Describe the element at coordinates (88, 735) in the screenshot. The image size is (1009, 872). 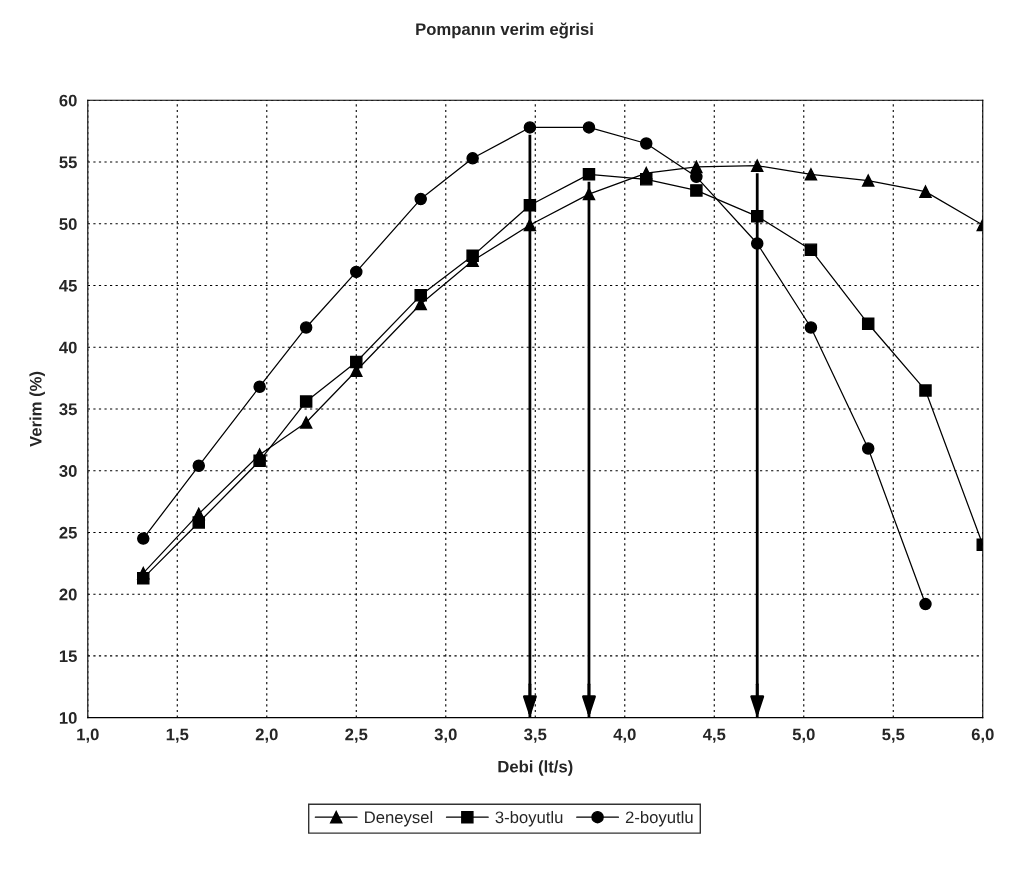
I see `x-tick-label: 1,0` at that location.